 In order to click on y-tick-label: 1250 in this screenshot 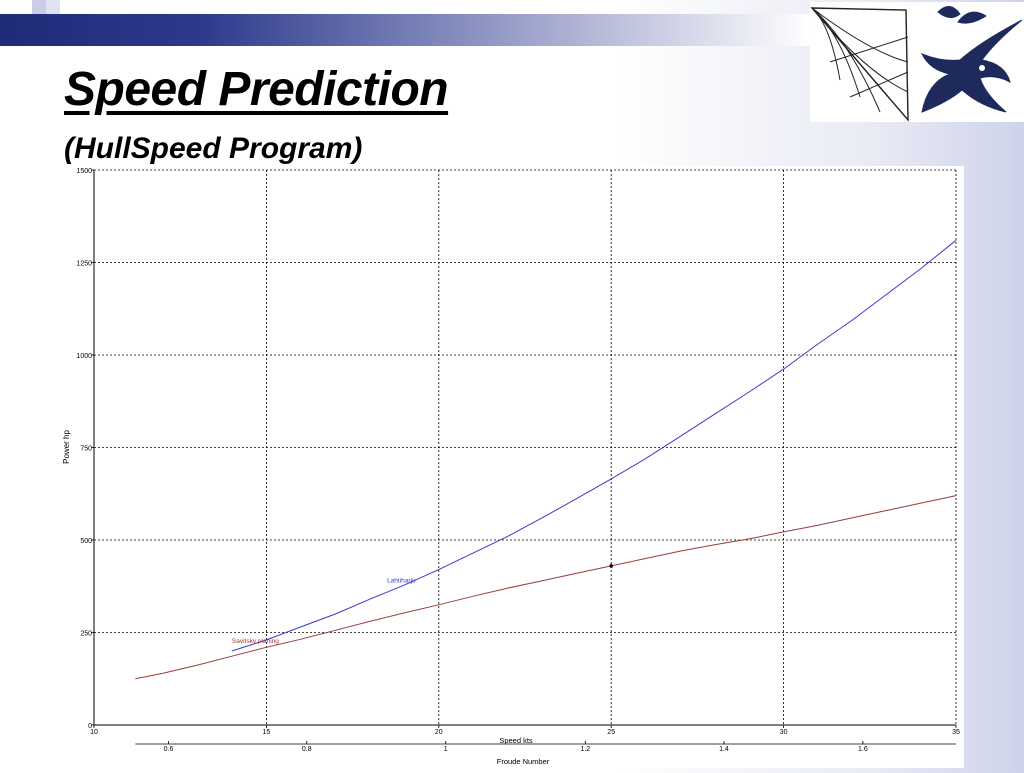, I will do `click(84, 264)`.